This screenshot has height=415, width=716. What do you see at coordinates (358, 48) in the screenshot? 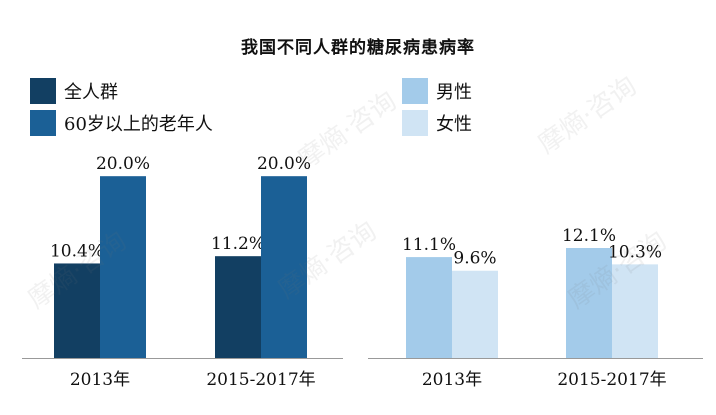
I see `chart-title: 我国不同人群的糖尿病患病率` at bounding box center [358, 48].